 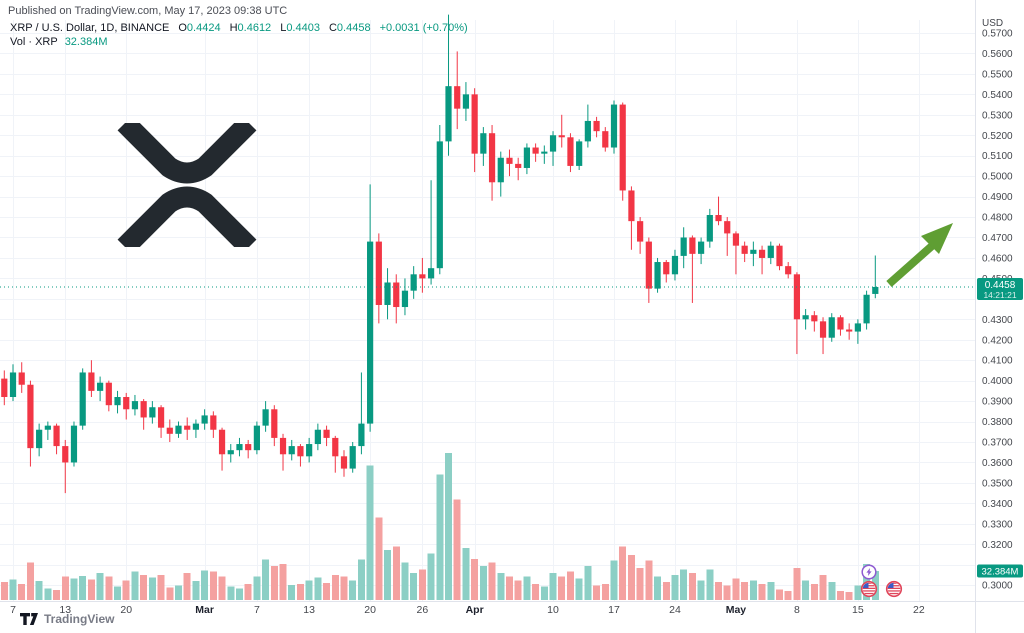 I want to click on tradingview-glyph-icon, so click(x=29, y=619).